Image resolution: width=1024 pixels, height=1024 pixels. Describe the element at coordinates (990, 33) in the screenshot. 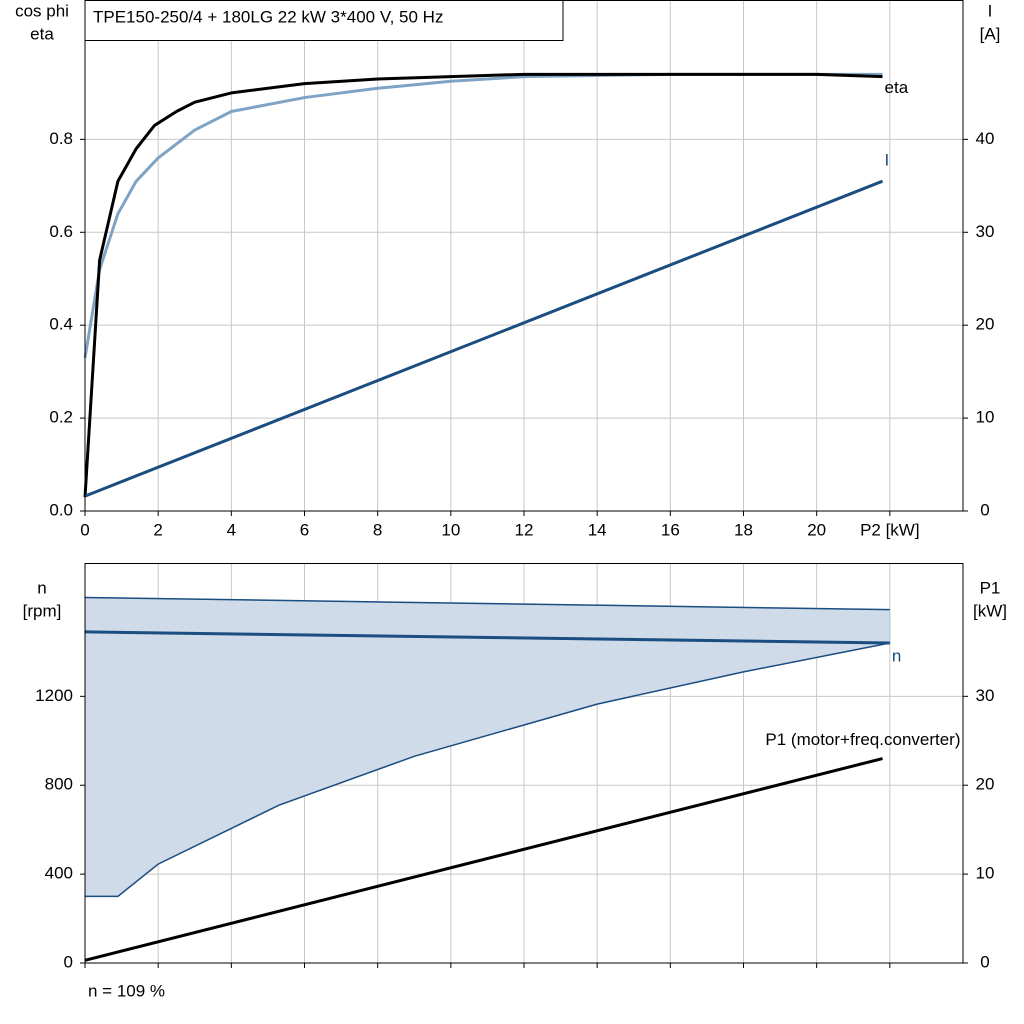

I see `y2-axis-label: [A]` at that location.